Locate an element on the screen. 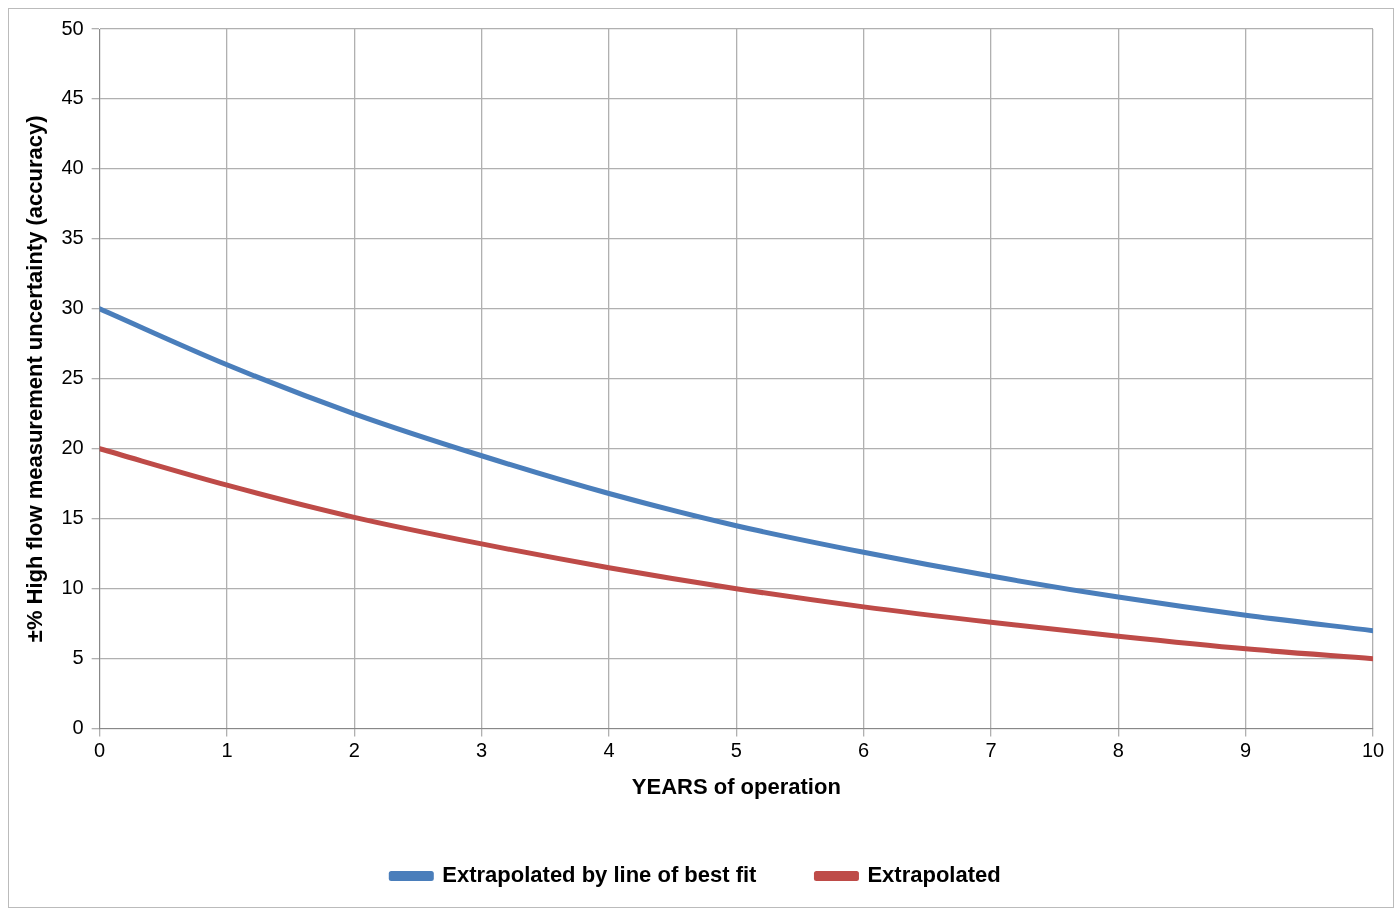  x-tick-label: 8 is located at coordinates (1118, 750).